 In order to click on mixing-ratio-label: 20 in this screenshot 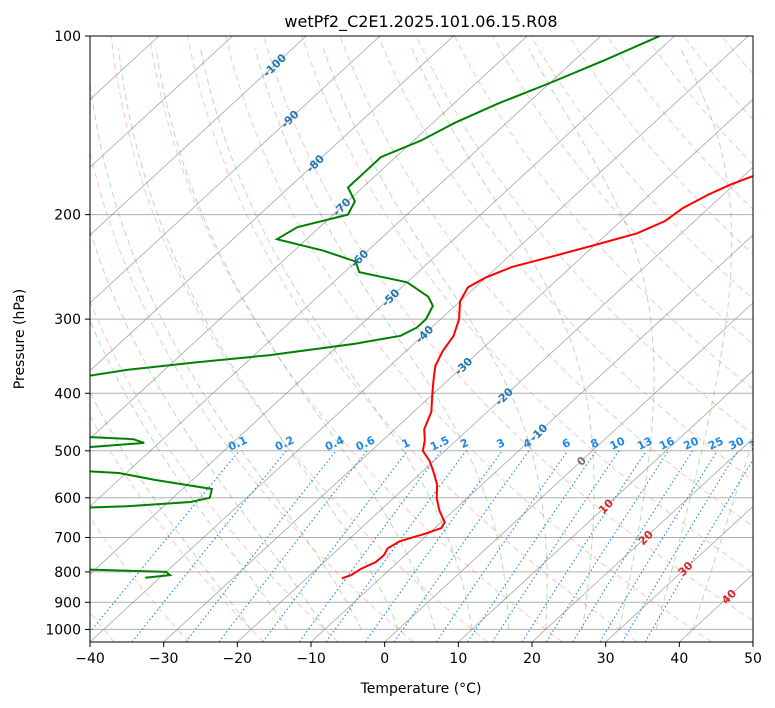, I will do `click(691, 443)`.